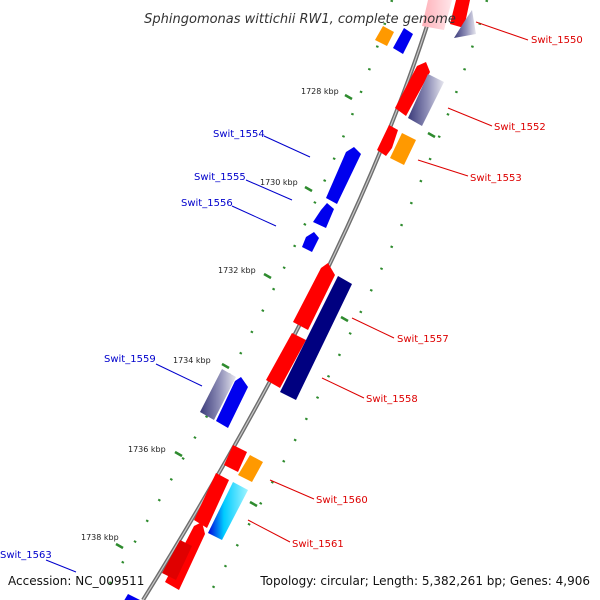  Describe the element at coordinates (403, 149) in the screenshot. I see `gene-swit-1553-orange` at that location.